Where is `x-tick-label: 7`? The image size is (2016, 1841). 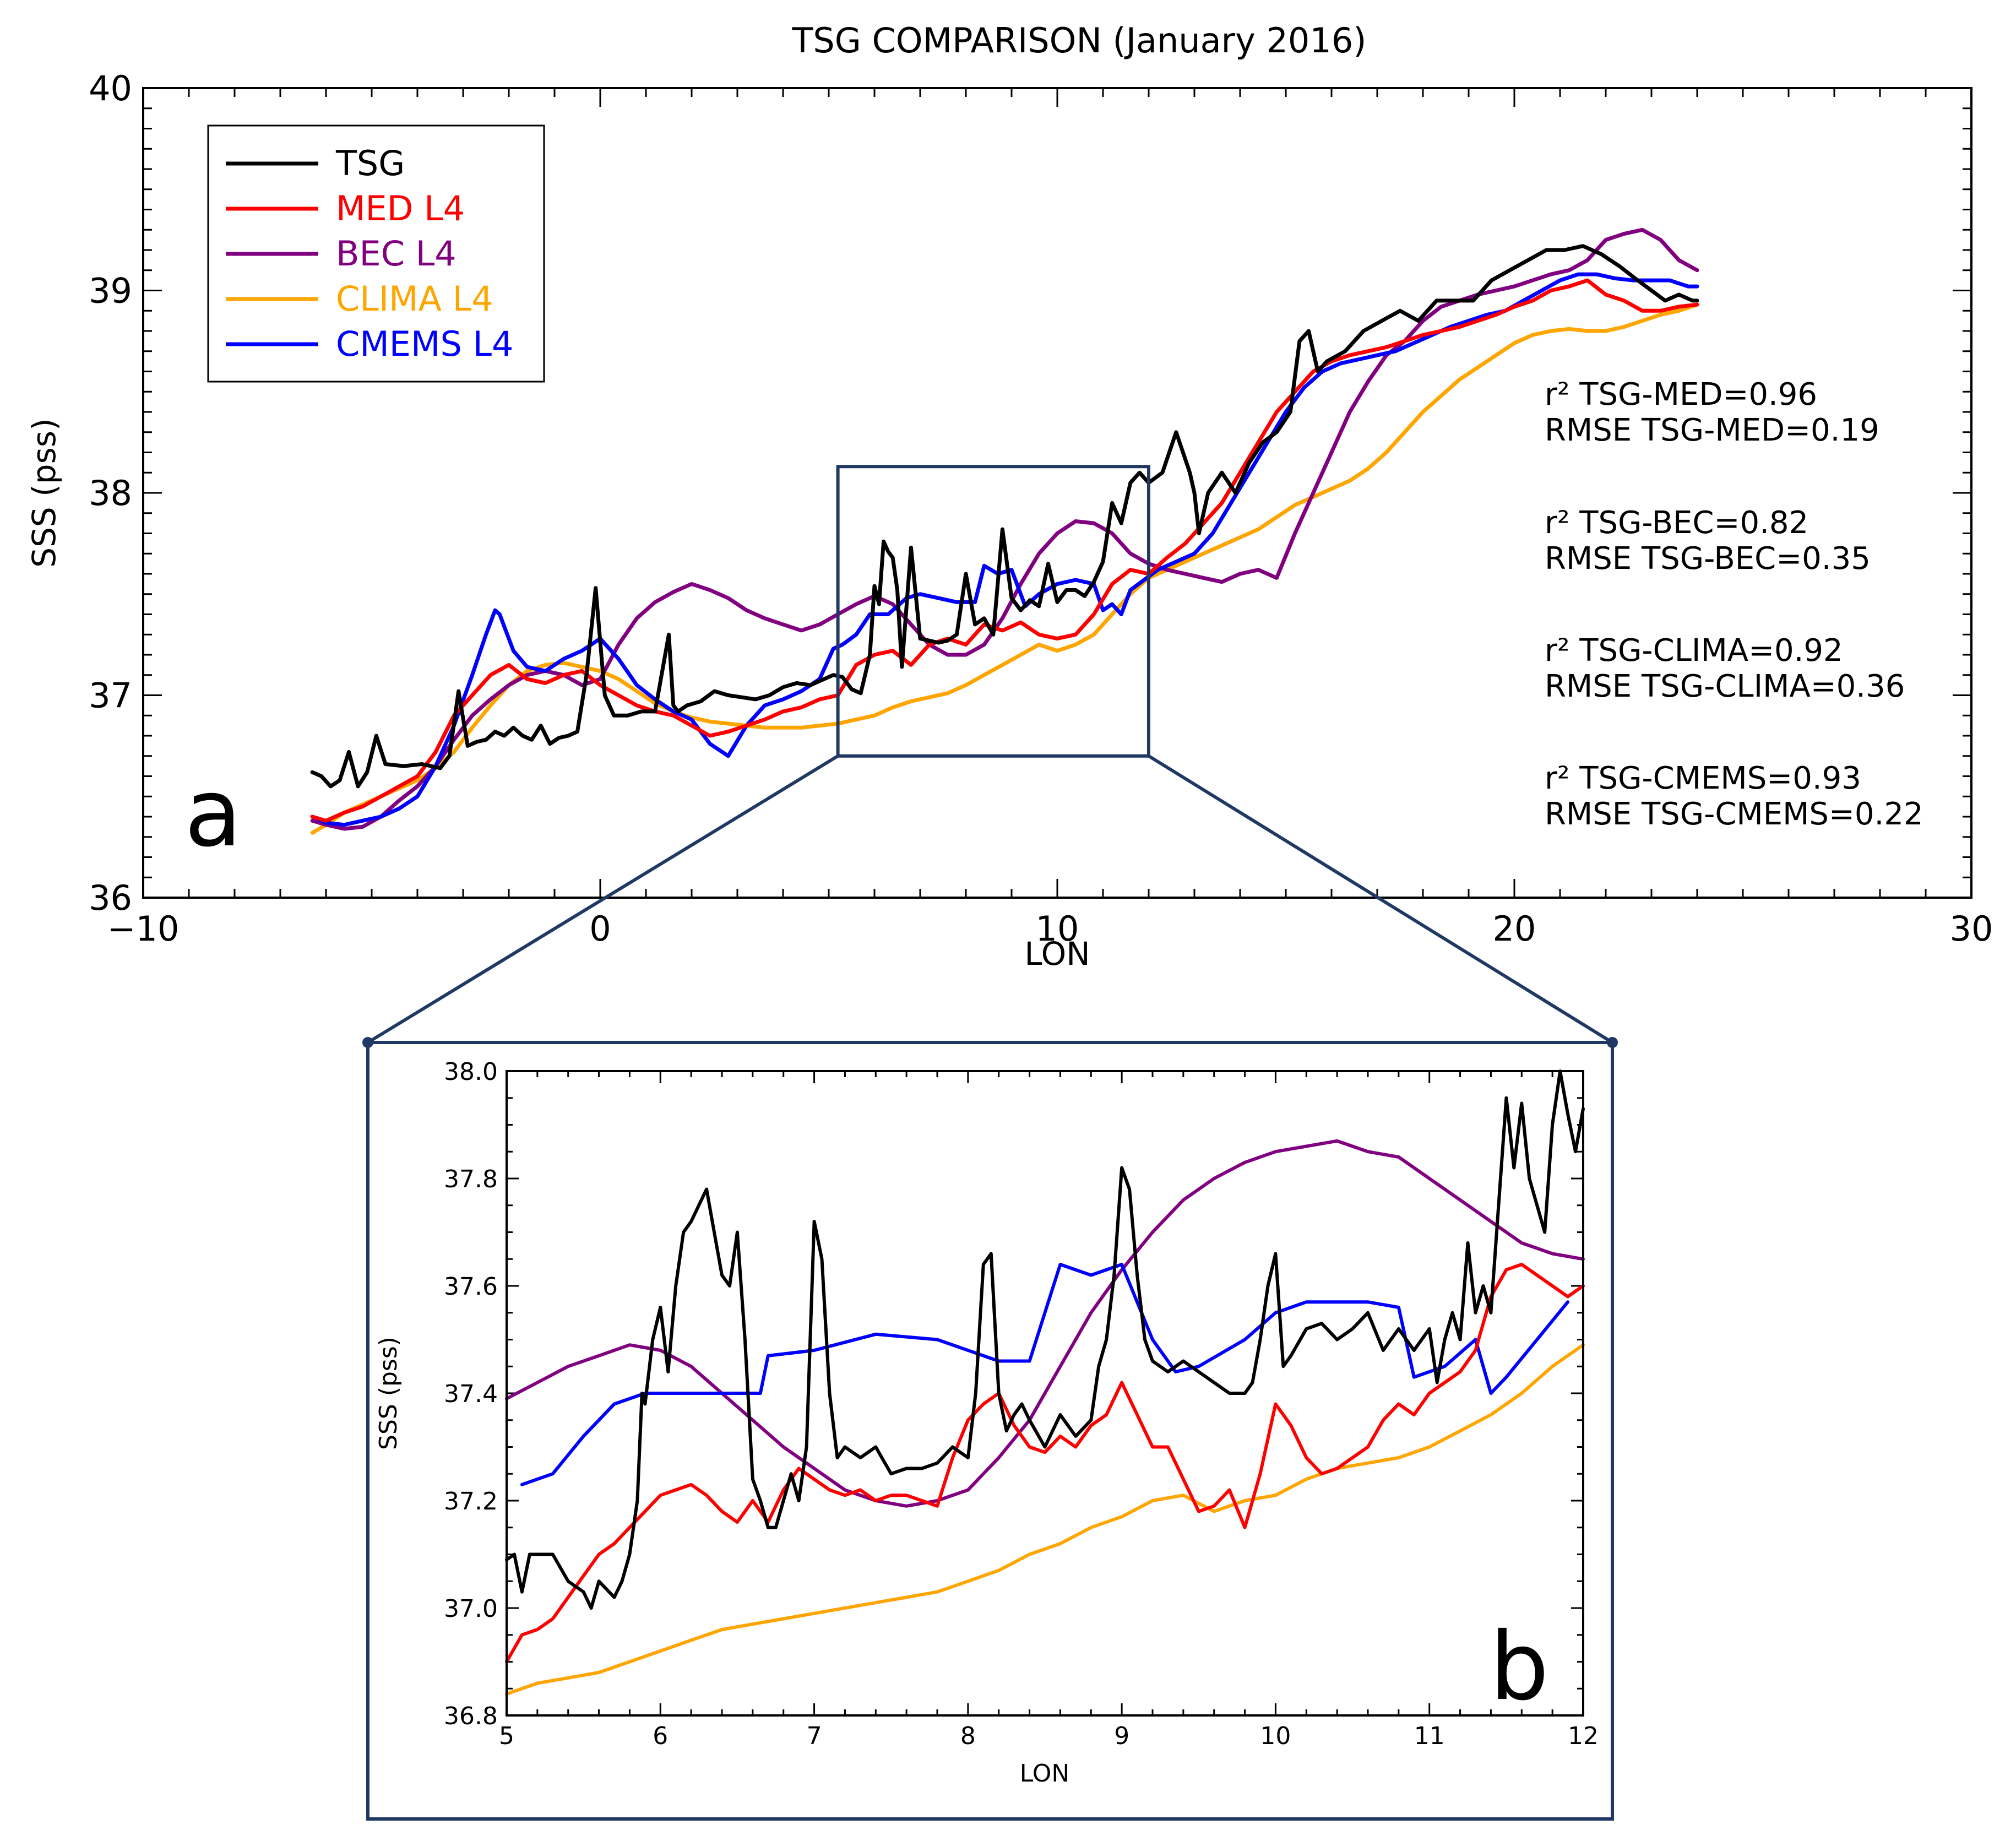 x-tick-label: 7 is located at coordinates (814, 1736).